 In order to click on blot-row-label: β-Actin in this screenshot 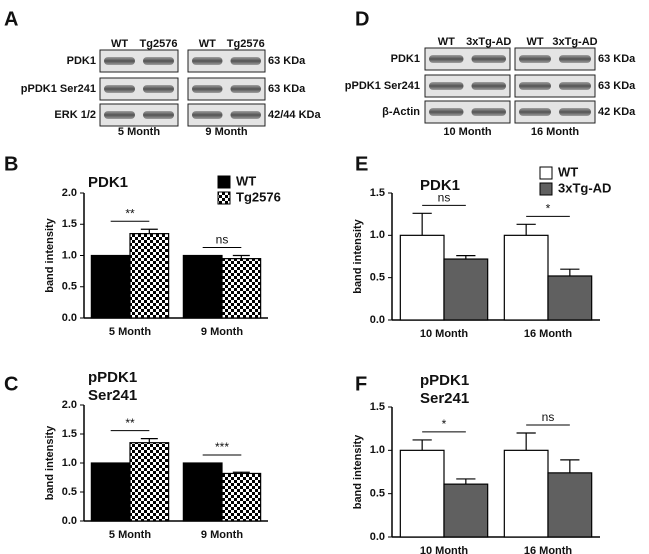, I will do `click(401, 112)`.